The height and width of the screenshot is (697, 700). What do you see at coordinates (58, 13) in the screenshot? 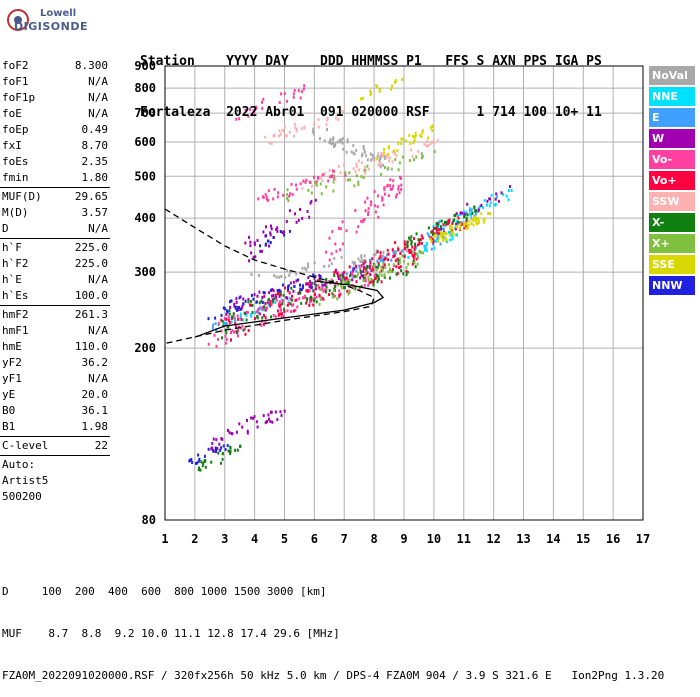
I see `logo-line1: Lowell` at bounding box center [58, 13].